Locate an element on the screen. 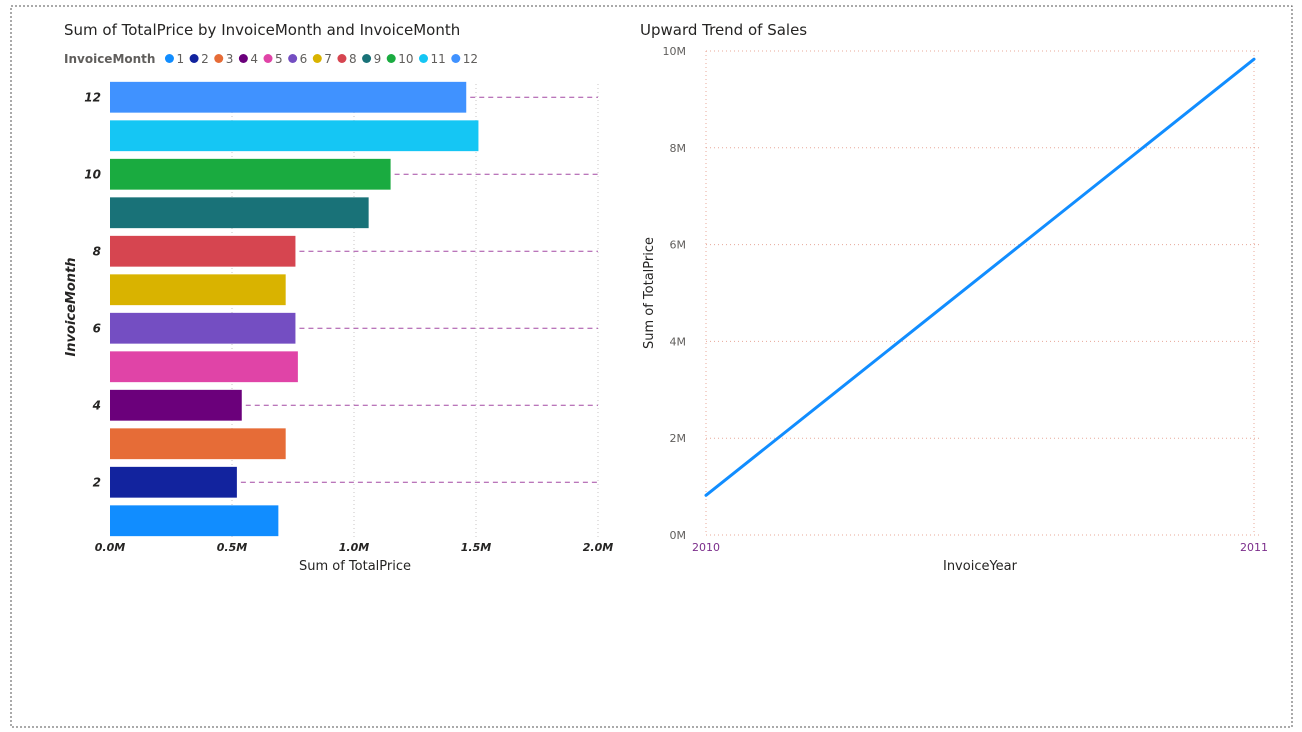  y-tick-label: 6 is located at coordinates (97, 328).